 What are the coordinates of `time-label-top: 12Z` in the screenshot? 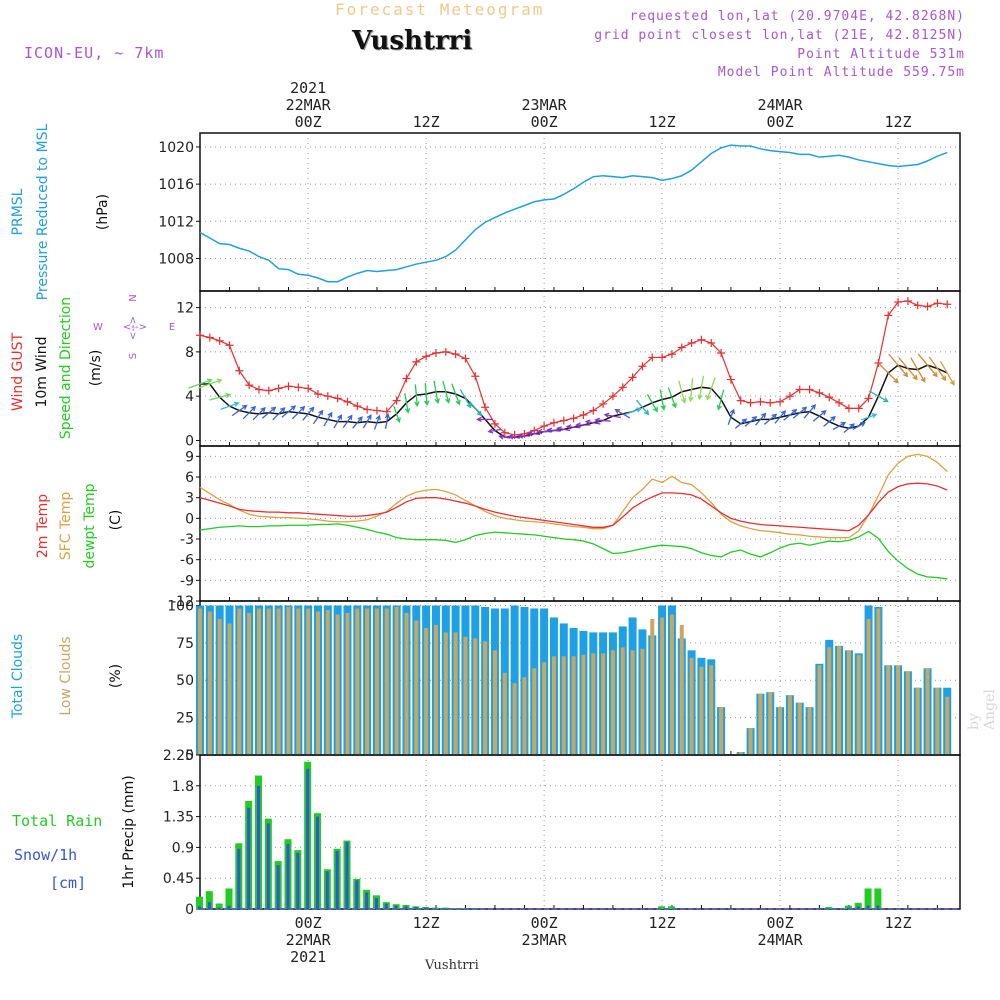 It's located at (426, 122).